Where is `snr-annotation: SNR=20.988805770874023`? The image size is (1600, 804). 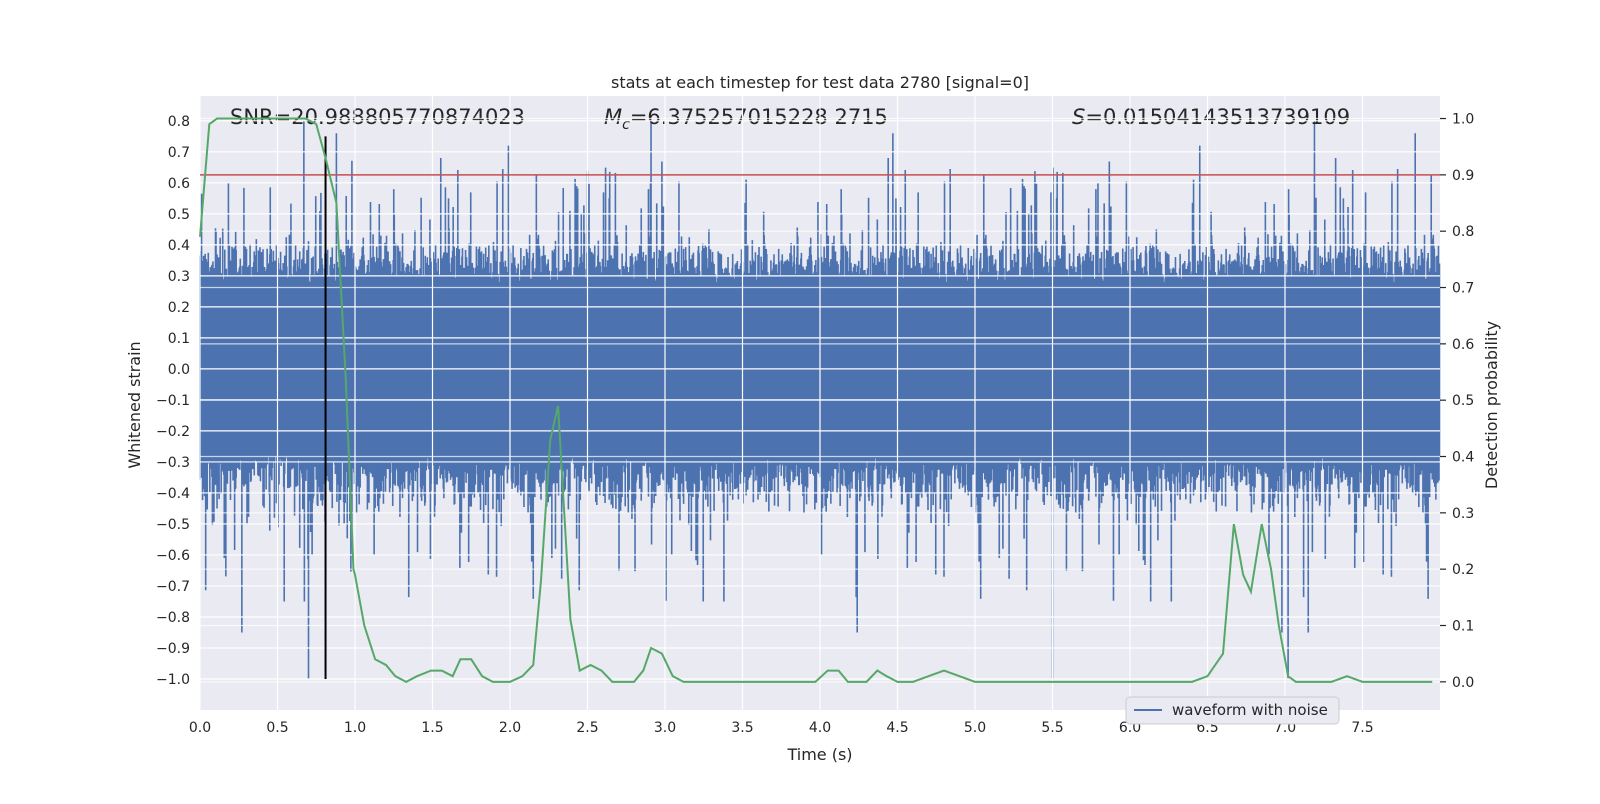
snr-annotation: SNR=20.988805770874023 is located at coordinates (377, 117).